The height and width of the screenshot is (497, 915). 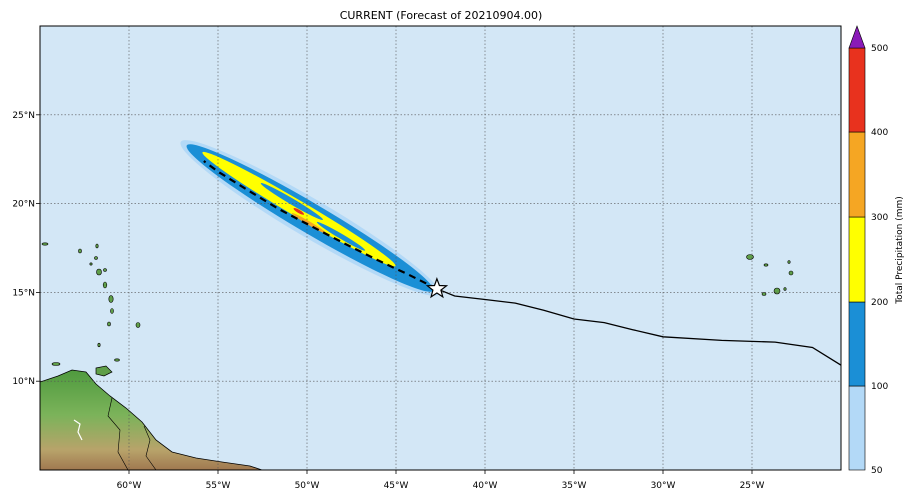 I want to click on colorbar-level-300: 300, so click(x=879, y=218).